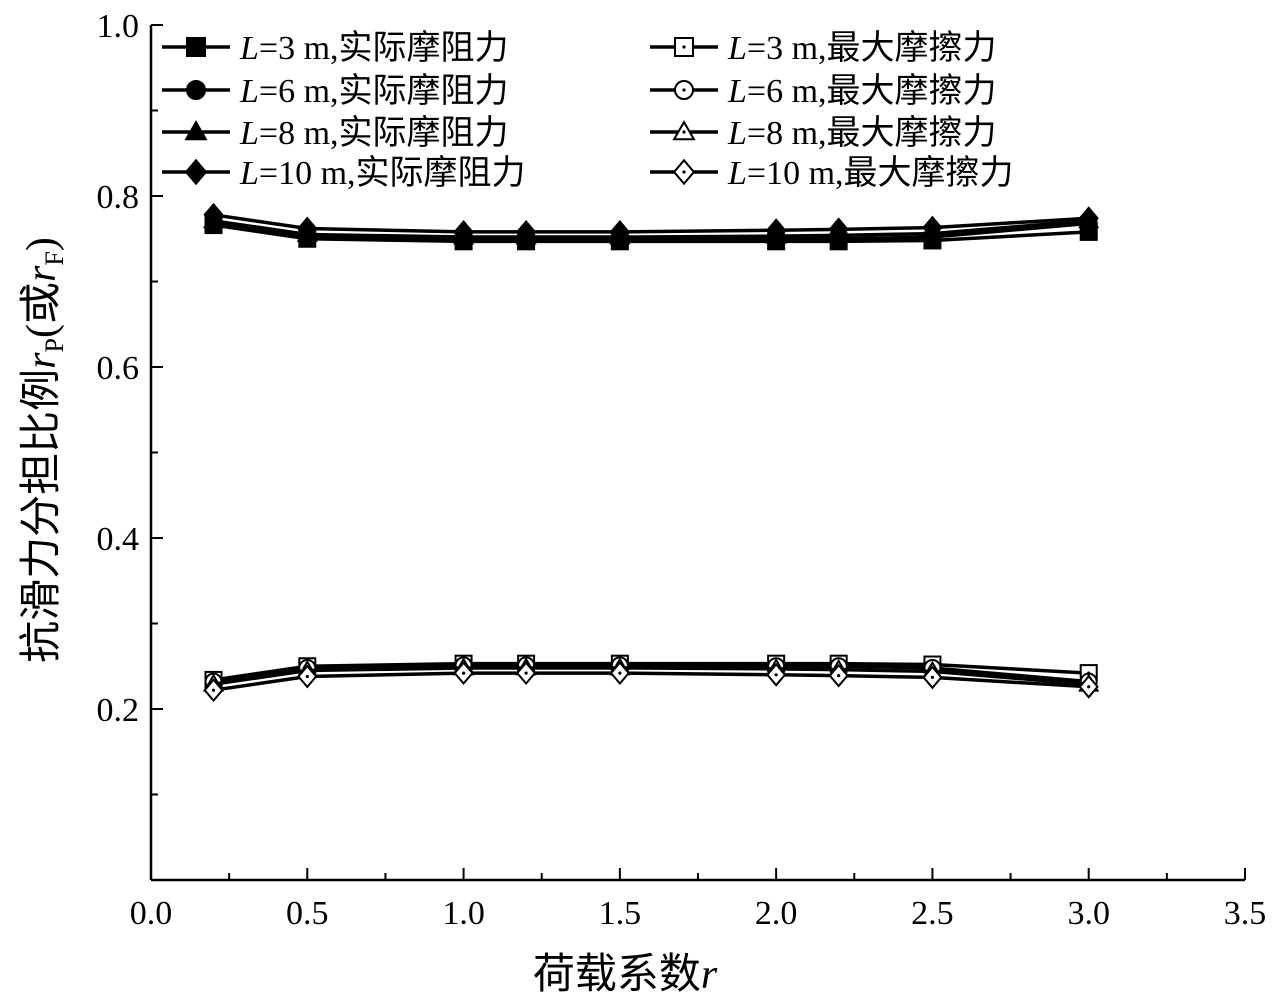  I want to click on legend-entry: L=10 m,实际摩阻力, so click(344, 173).